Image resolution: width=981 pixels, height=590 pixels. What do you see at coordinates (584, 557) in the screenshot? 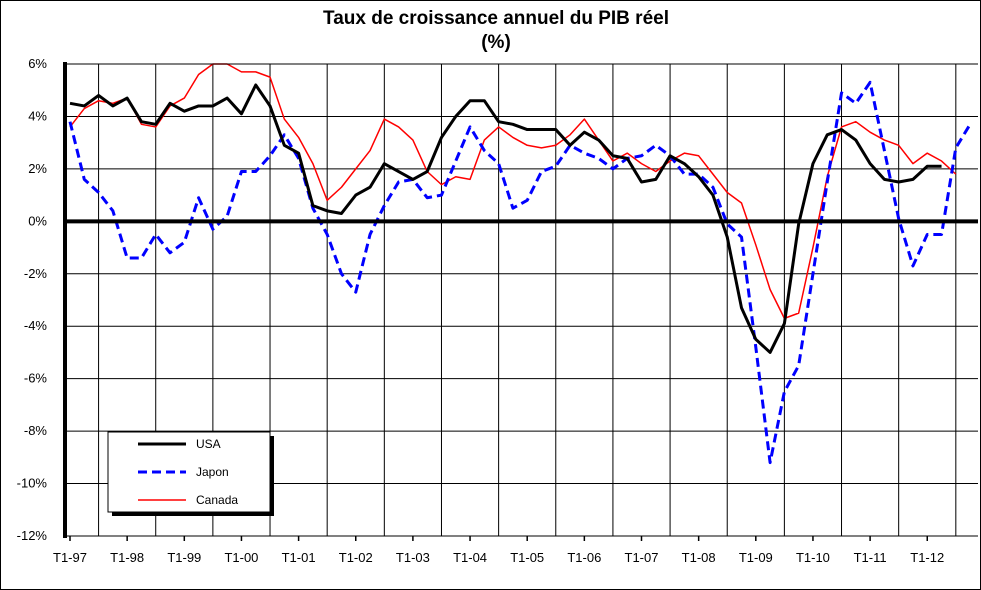
I see `x-tick-label: T1-06` at bounding box center [584, 557].